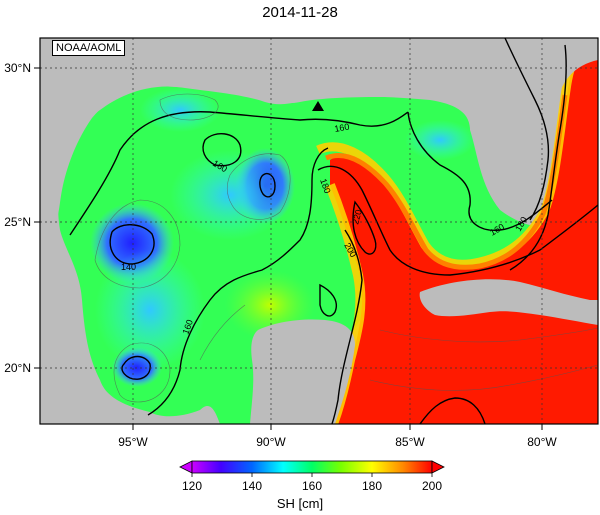 The height and width of the screenshot is (515, 600). Describe the element at coordinates (300, 12) in the screenshot. I see `map-title: 2014-11-28` at that location.